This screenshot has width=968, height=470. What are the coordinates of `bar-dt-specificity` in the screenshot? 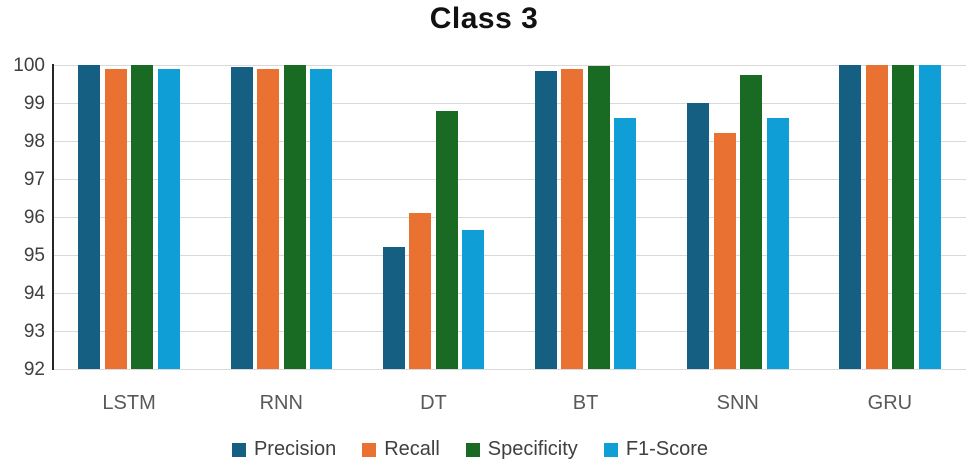 It's located at (446, 239).